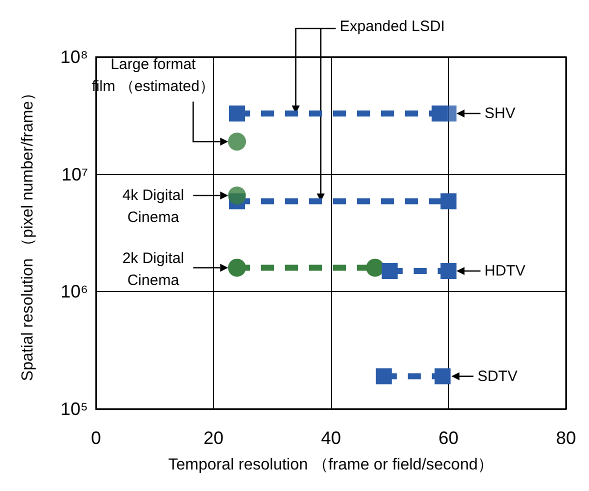 Image resolution: width=589 pixels, height=491 pixels. Describe the element at coordinates (74, 57) in the screenshot. I see `y-tick-label: 10⁸` at that location.